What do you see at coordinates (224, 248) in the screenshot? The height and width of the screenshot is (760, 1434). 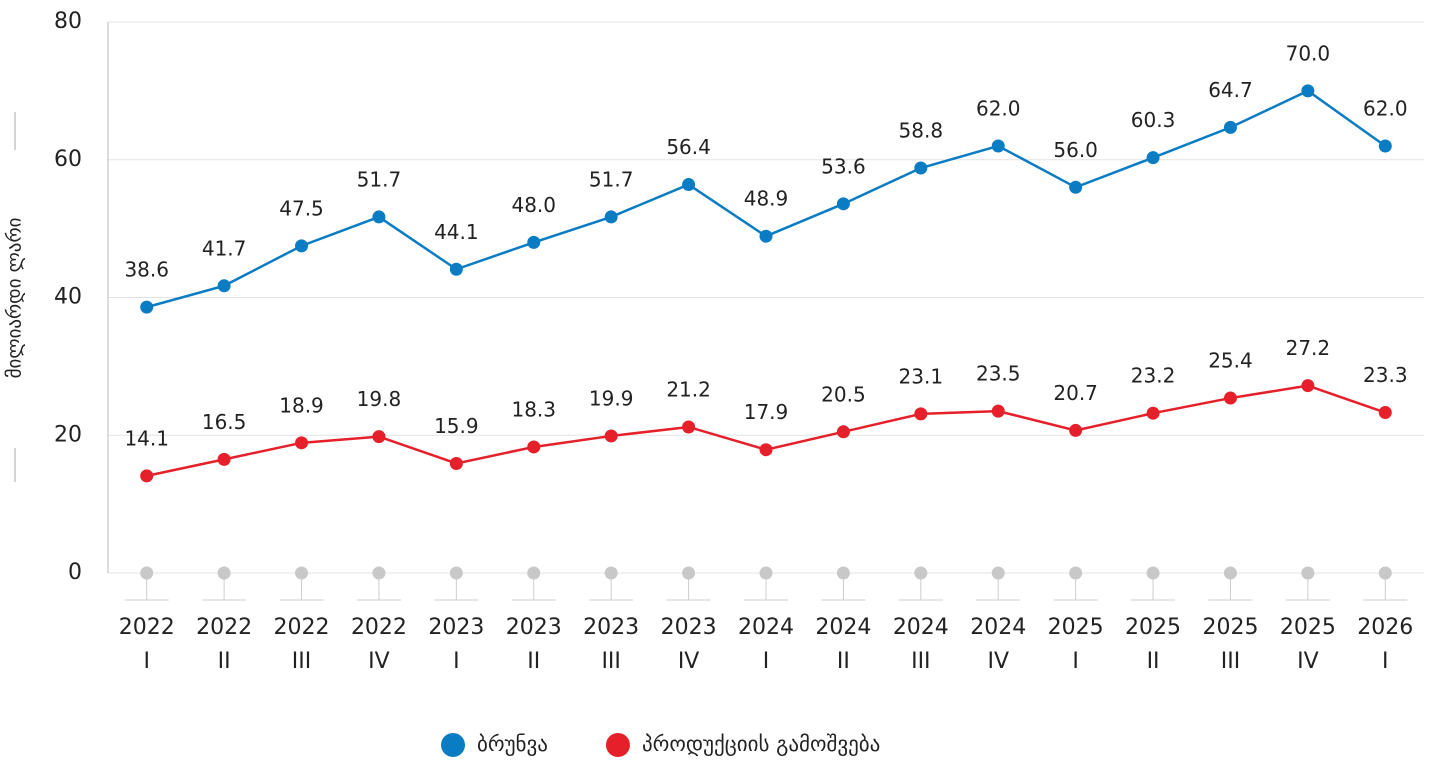 I see `data-label: 41.7` at bounding box center [224, 248].